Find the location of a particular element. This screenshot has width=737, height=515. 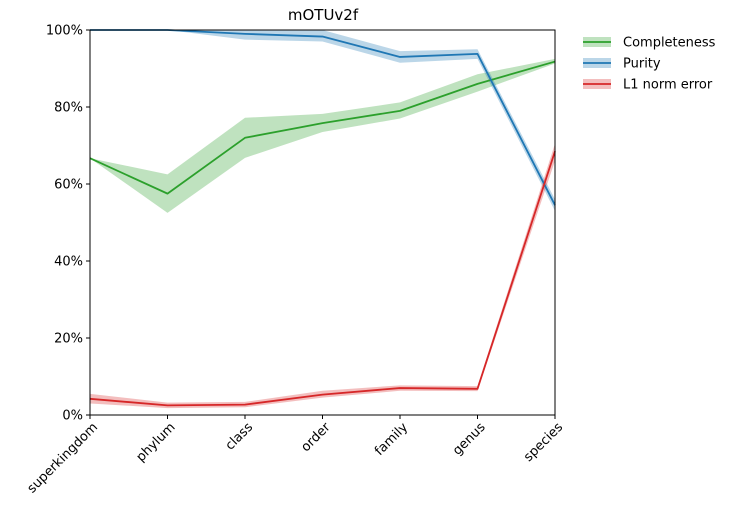

y-axis: 0% 20% 40% 60% 80% 100% is located at coordinates (68, 224).